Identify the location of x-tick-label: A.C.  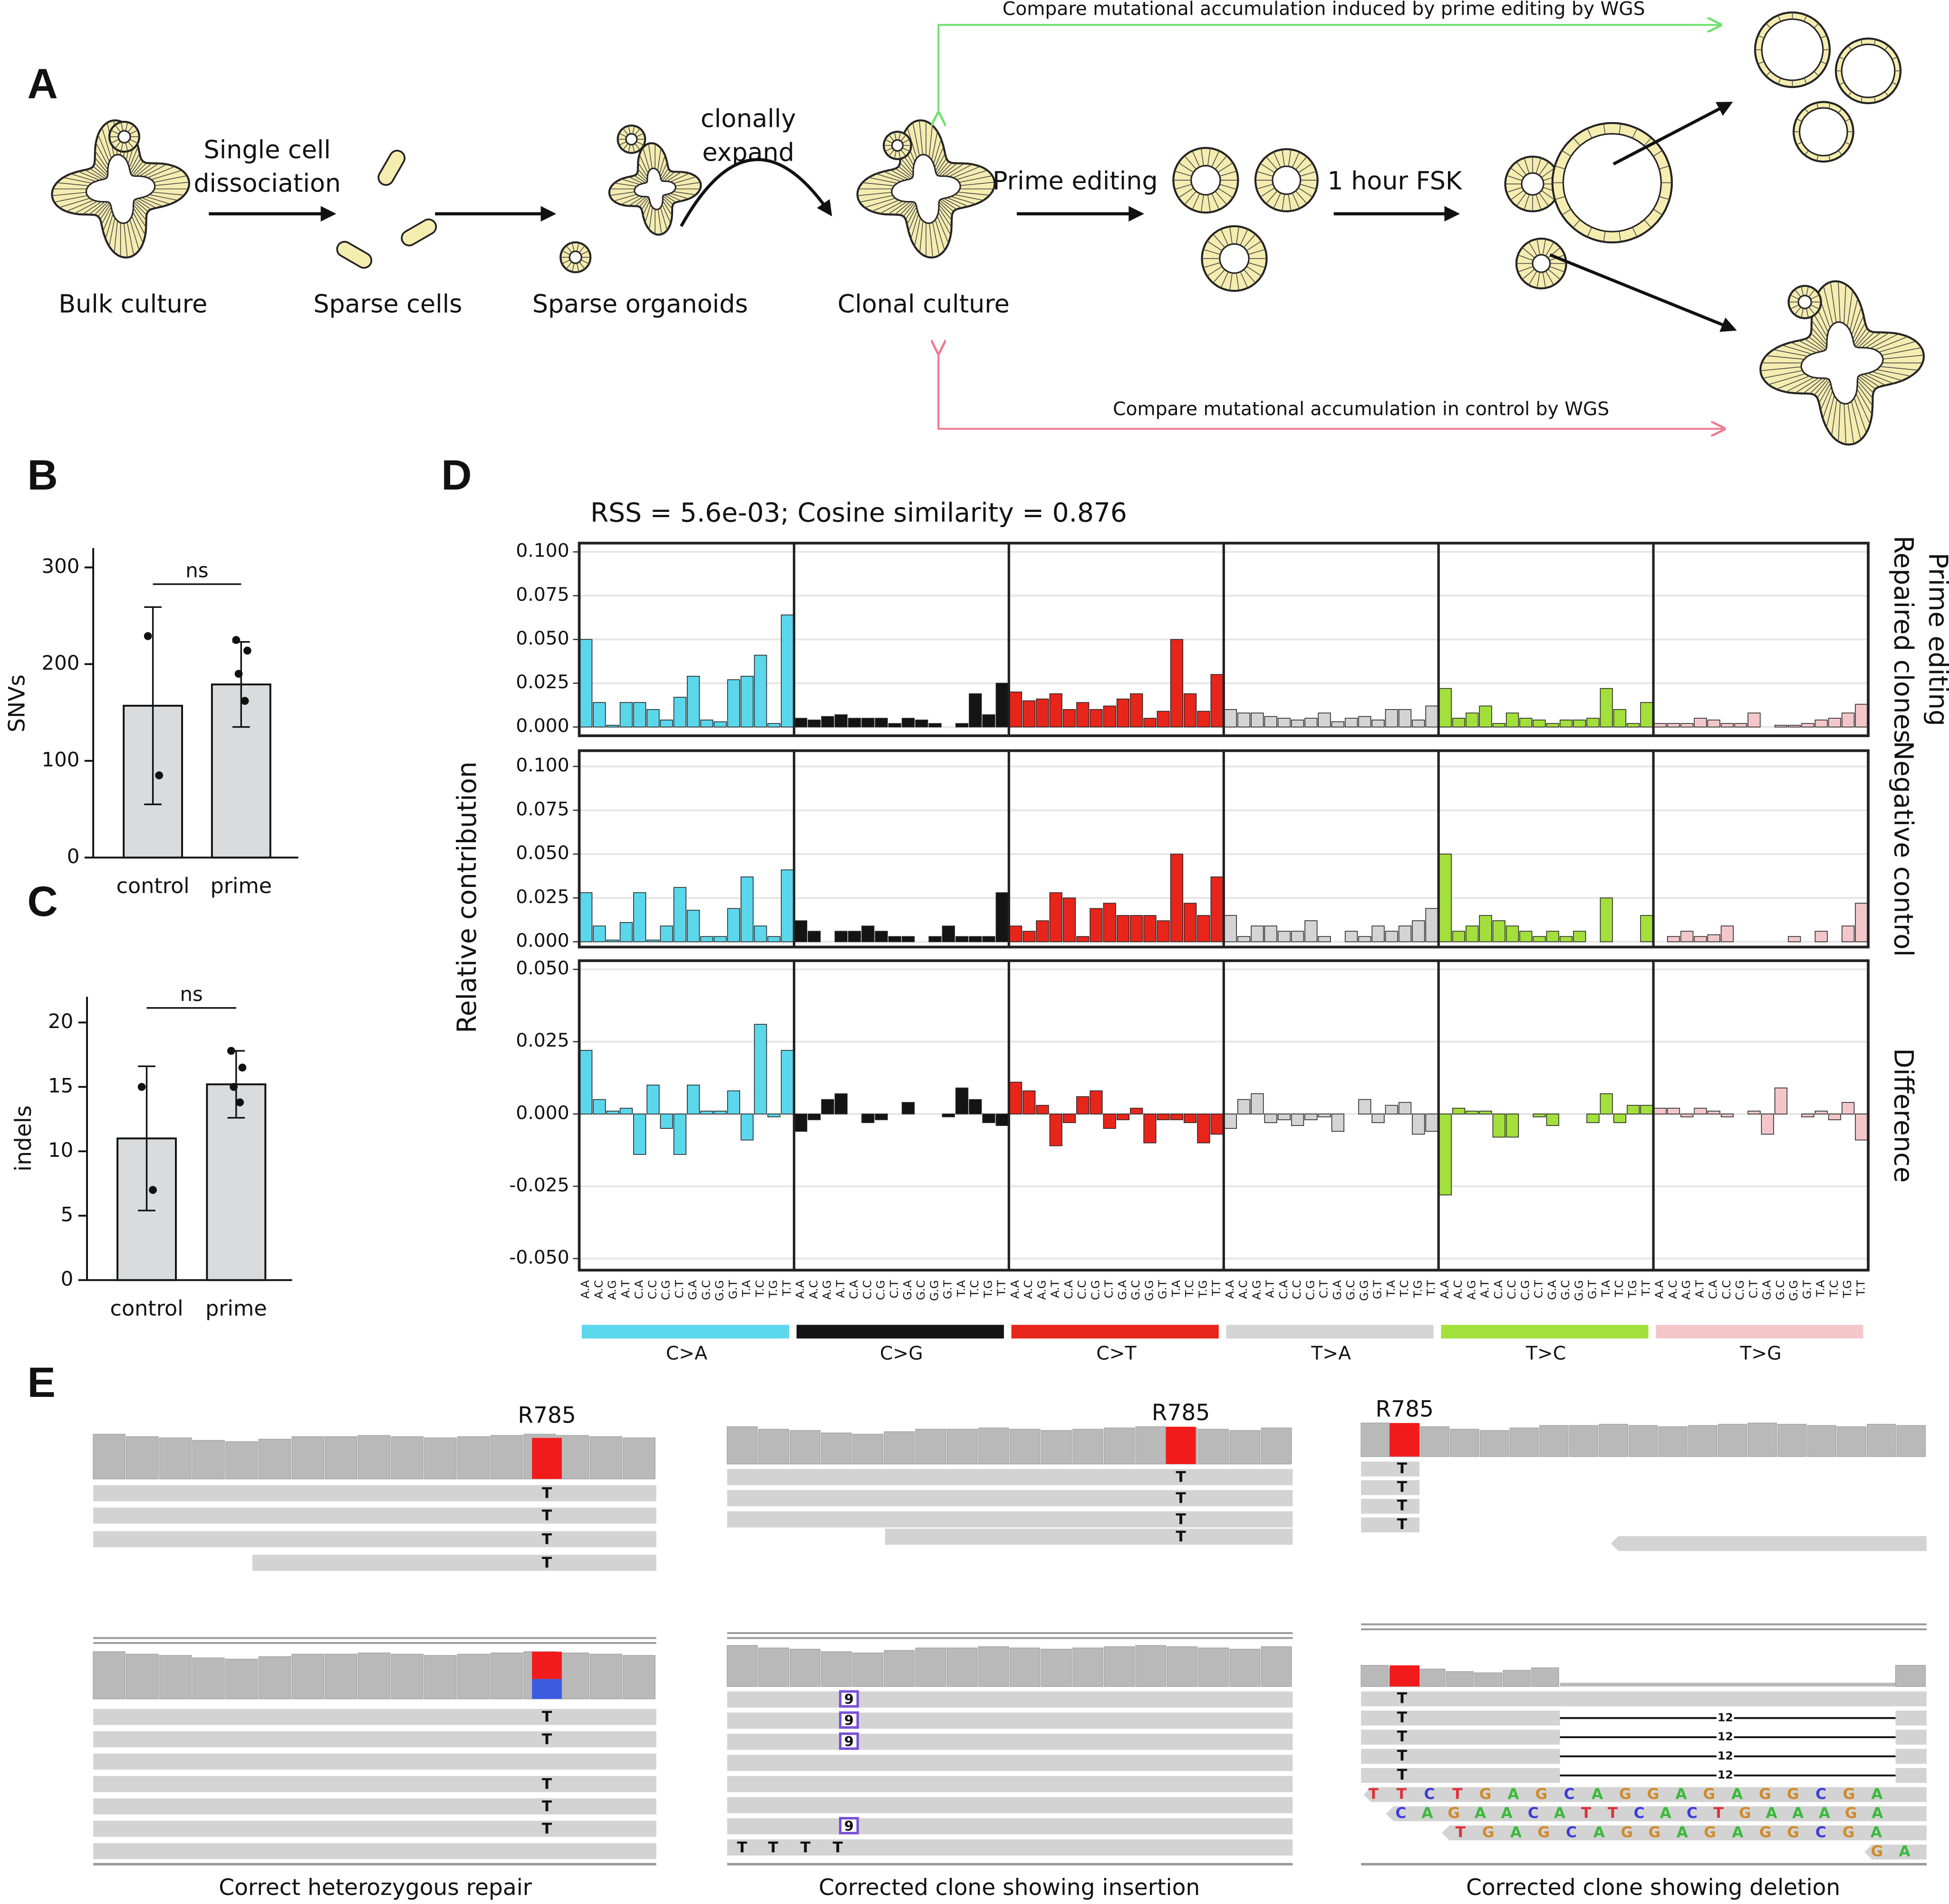
(1028, 1290).